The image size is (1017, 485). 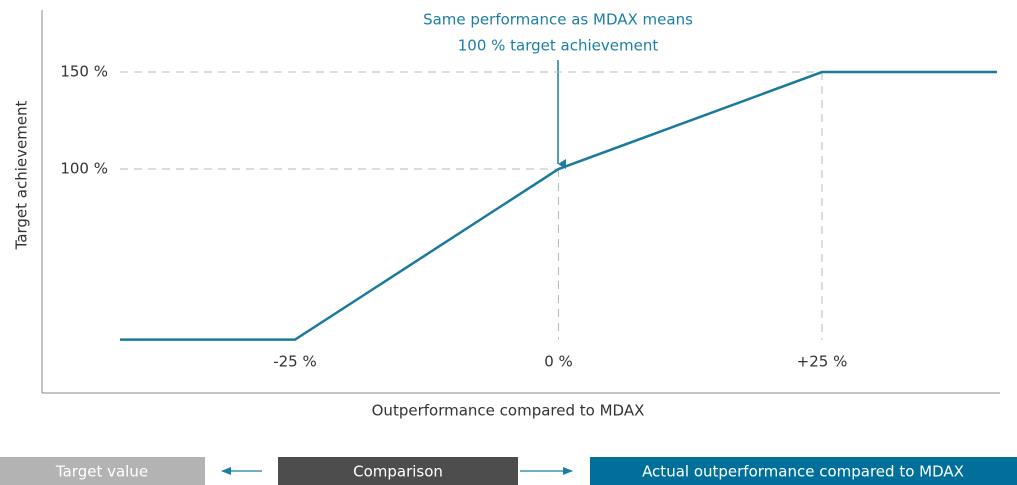 I want to click on annotation: Same performance as MDAX means, so click(x=558, y=20).